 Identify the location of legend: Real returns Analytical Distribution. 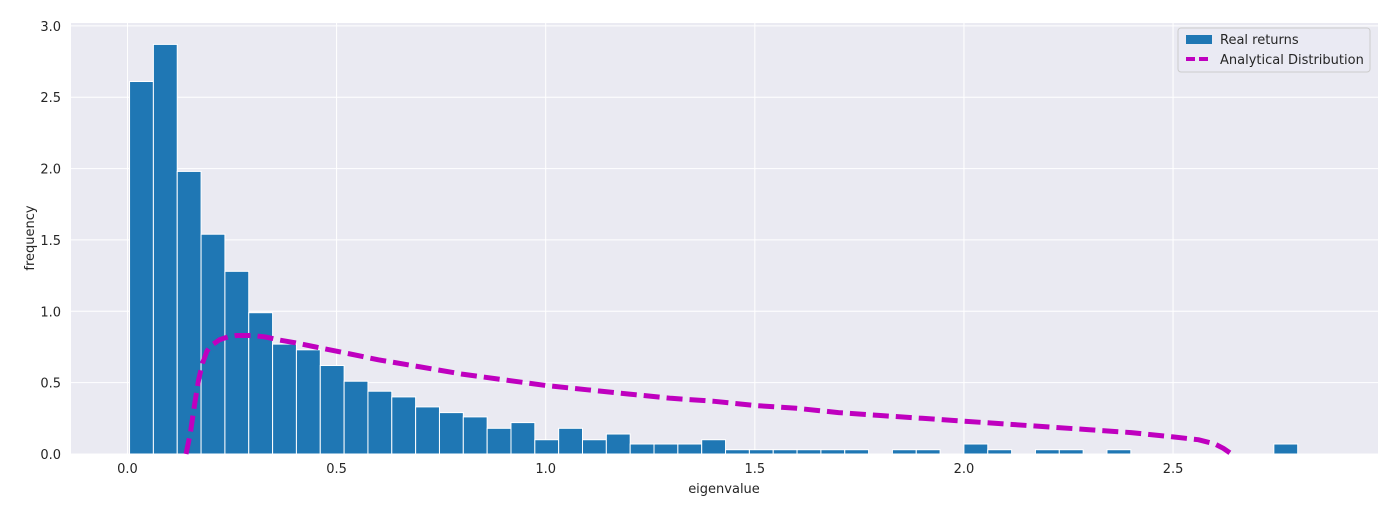
(1274, 50).